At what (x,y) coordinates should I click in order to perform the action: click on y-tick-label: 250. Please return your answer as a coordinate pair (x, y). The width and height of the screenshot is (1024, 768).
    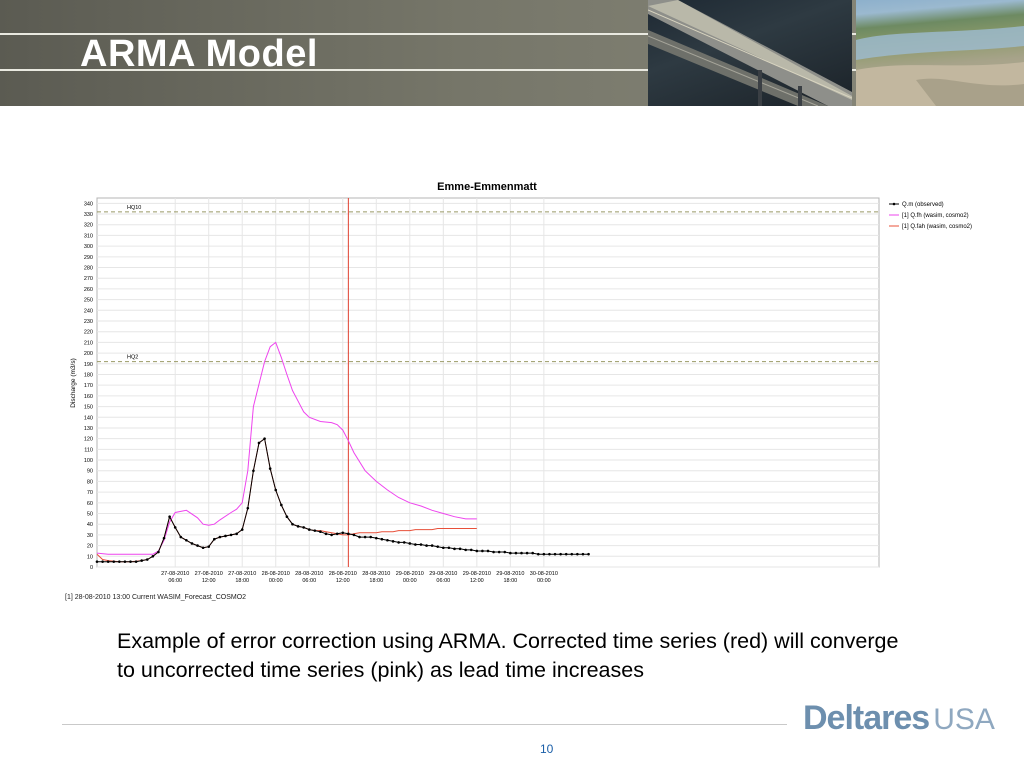
    Looking at the image, I should click on (88, 301).